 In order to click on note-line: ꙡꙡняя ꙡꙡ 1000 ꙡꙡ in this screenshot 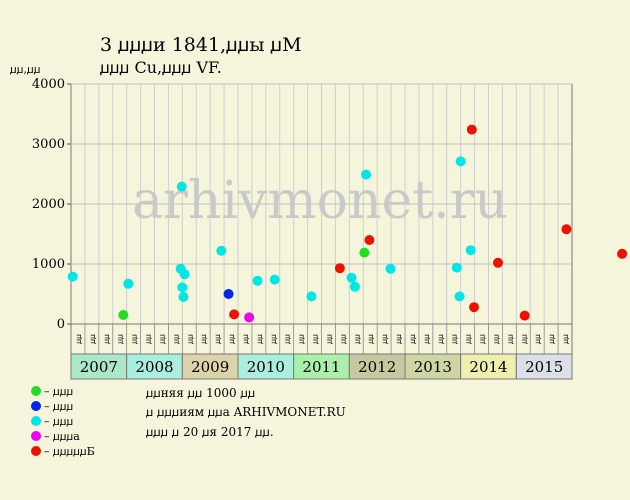, I will do `click(200, 393)`.